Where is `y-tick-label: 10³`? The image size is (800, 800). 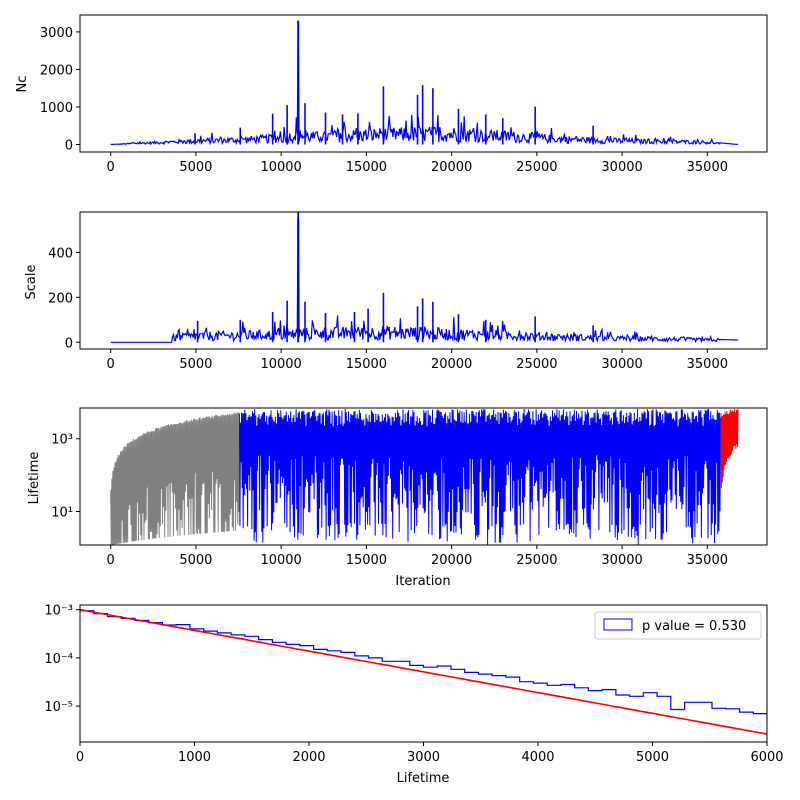 y-tick-label: 10³ is located at coordinates (62, 440).